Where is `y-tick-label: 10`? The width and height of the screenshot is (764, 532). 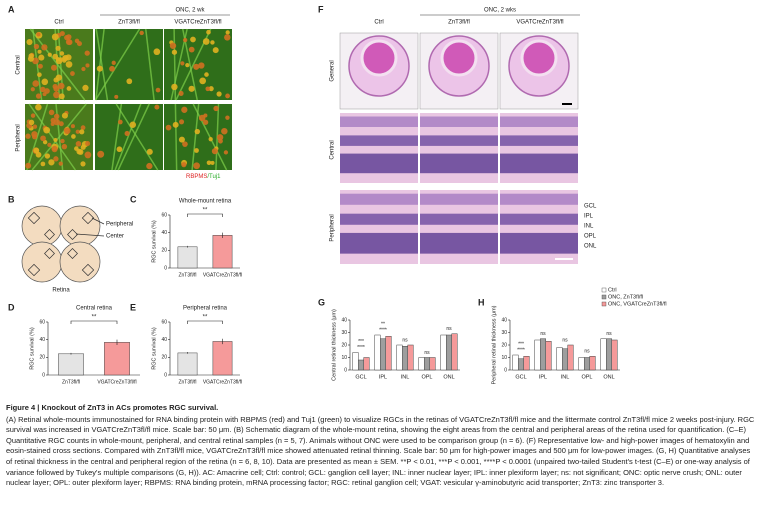 y-tick-label: 10 is located at coordinates (344, 358).